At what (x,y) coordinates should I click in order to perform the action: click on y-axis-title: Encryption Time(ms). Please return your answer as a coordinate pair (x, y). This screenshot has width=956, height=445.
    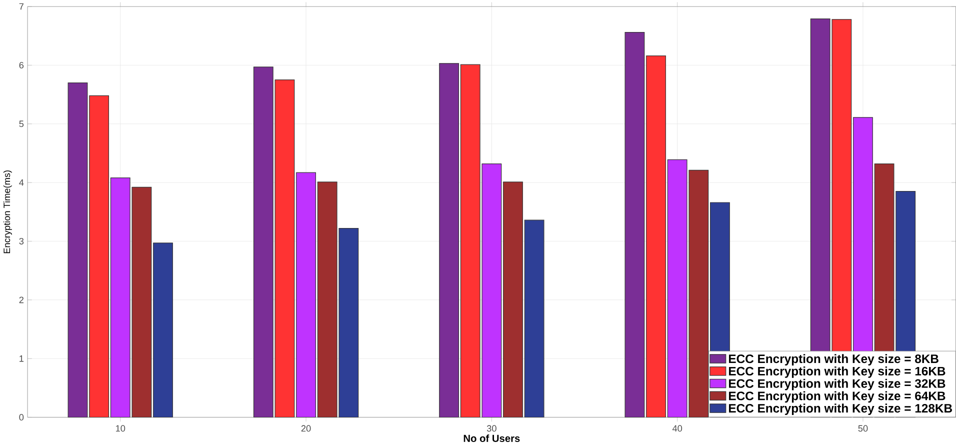
    Looking at the image, I should click on (7, 211).